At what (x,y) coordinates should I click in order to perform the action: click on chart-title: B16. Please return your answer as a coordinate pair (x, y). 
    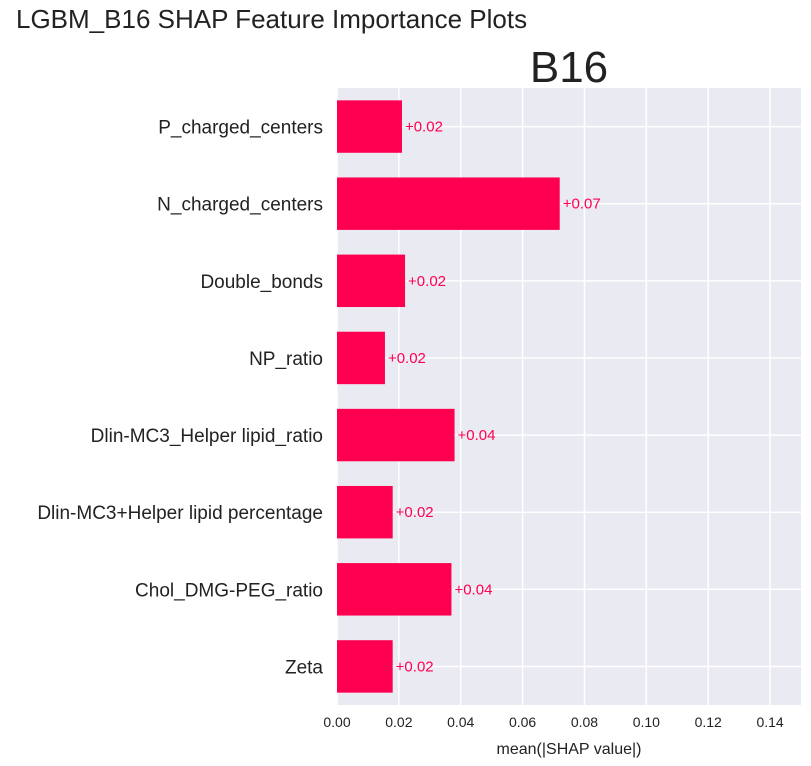
    Looking at the image, I should click on (569, 67).